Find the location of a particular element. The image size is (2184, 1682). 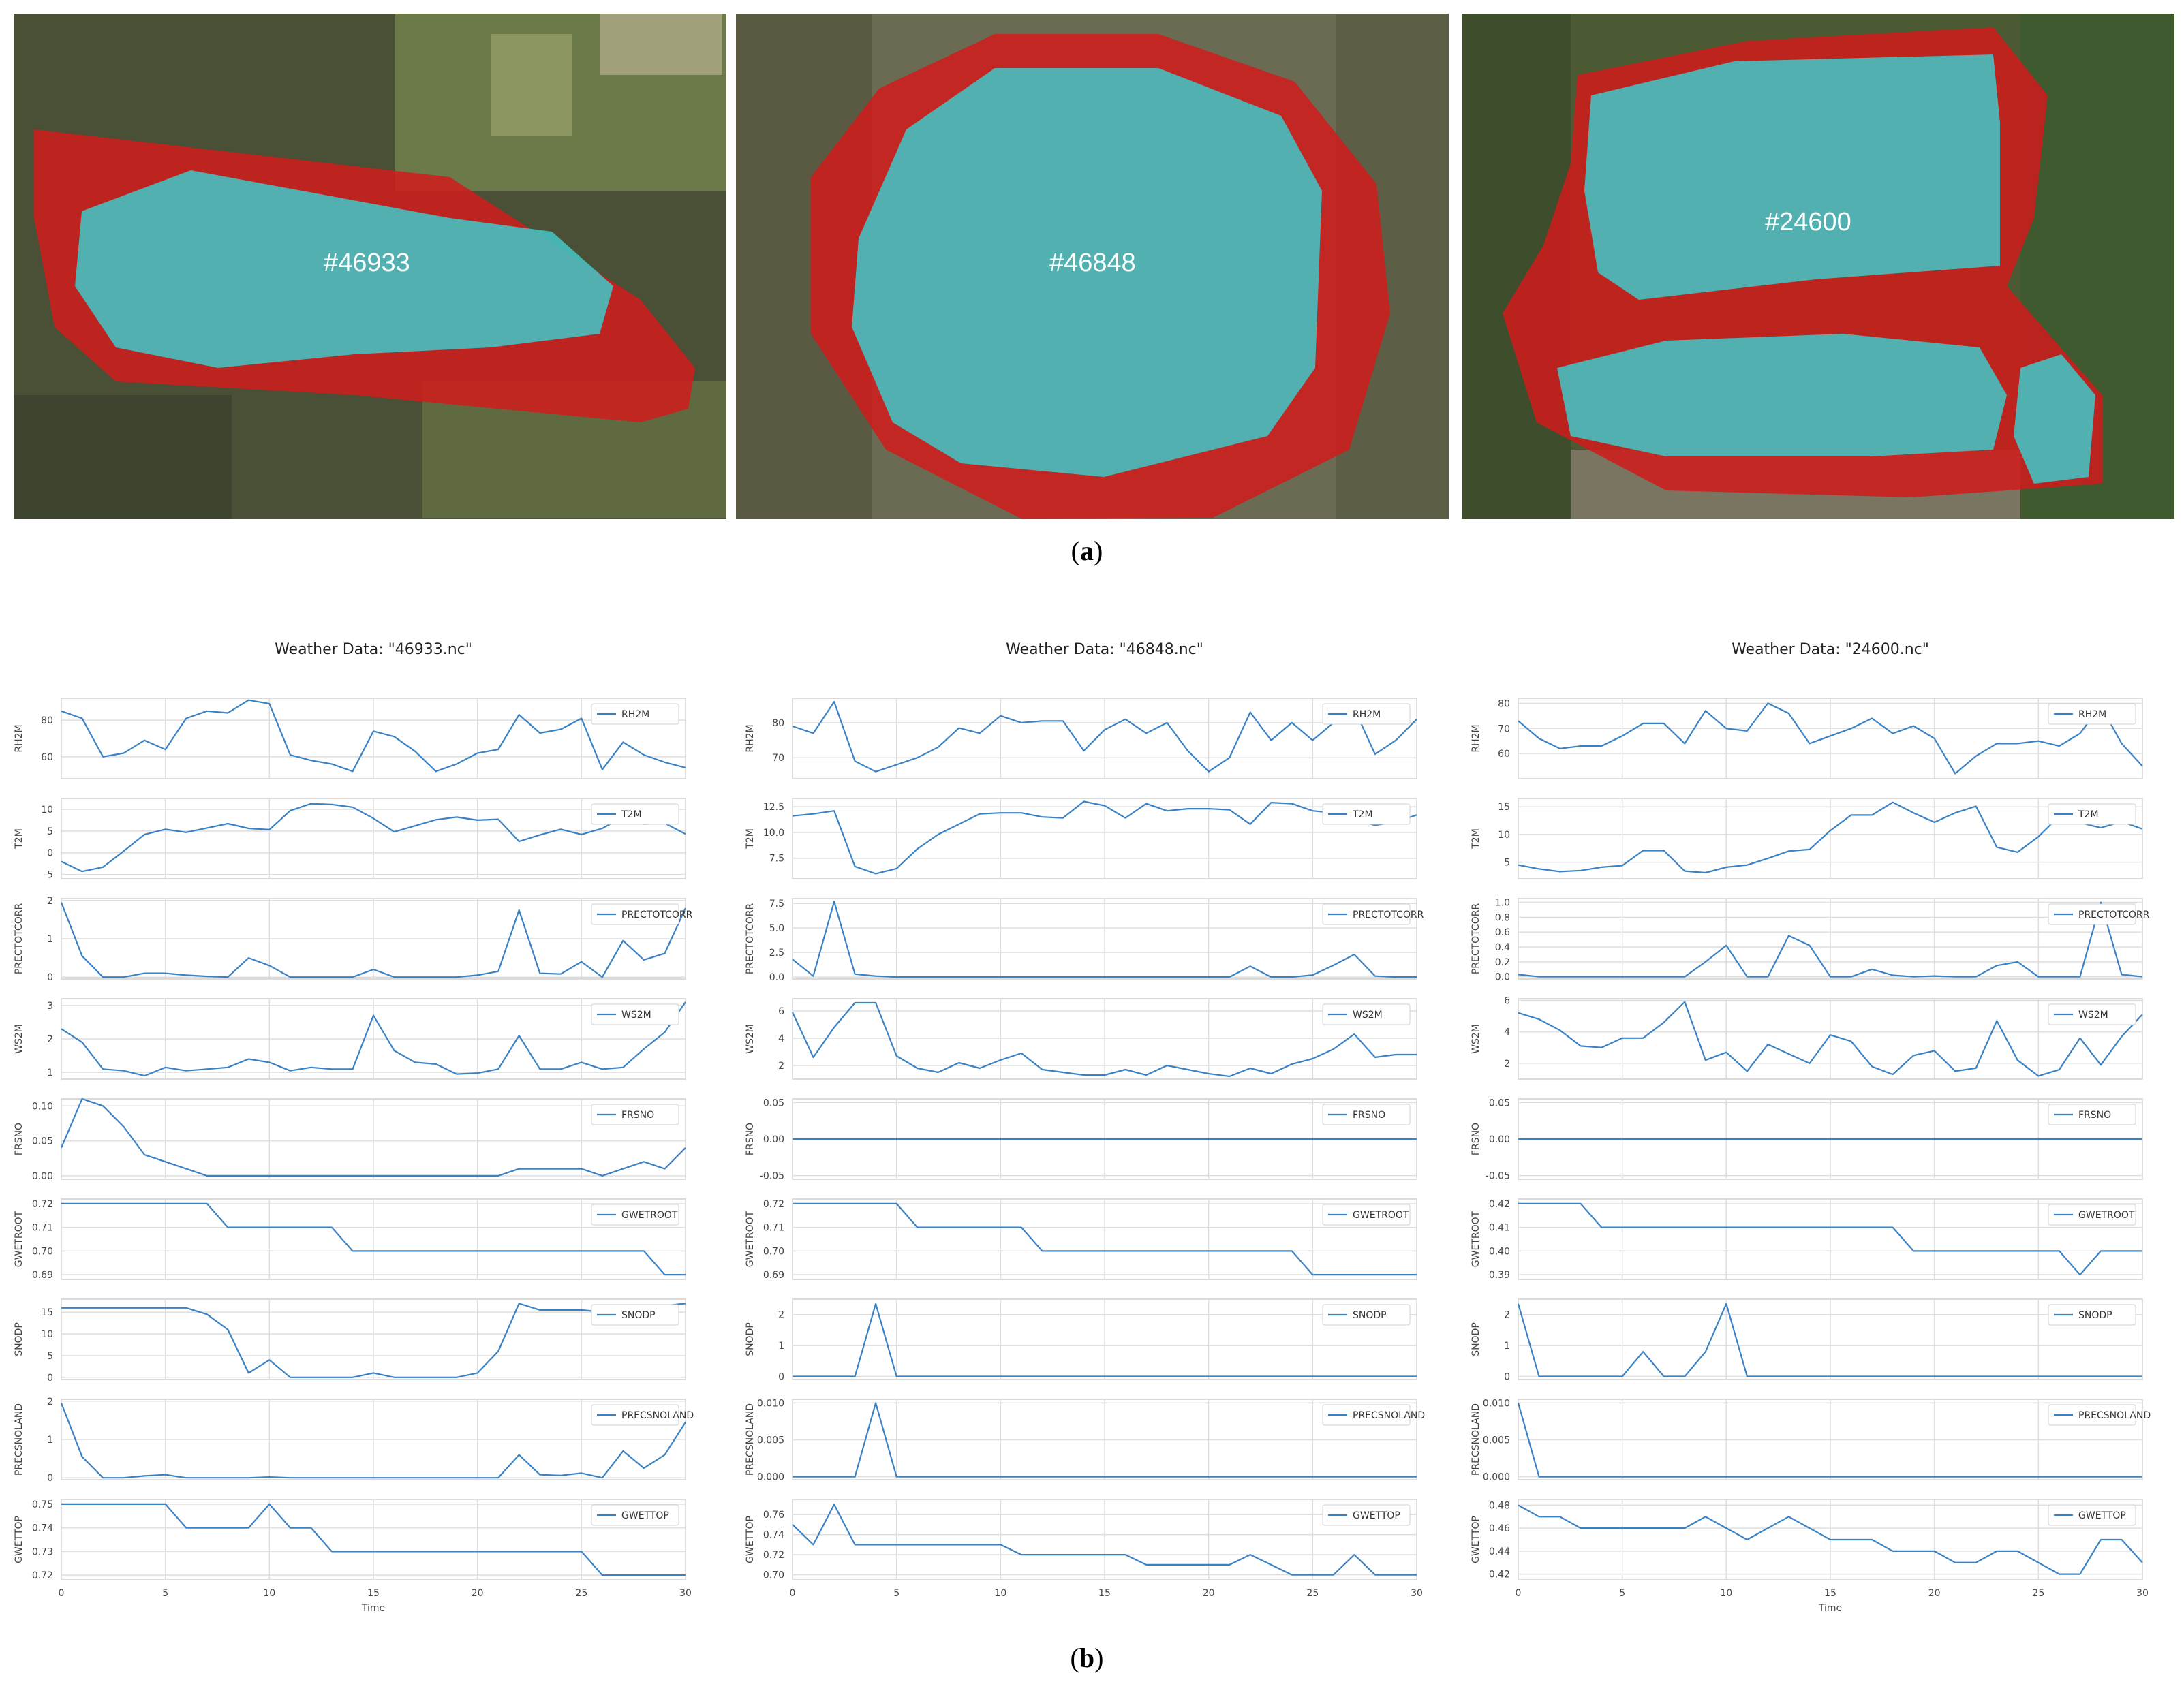

legend-label: WS2M is located at coordinates (636, 1015).